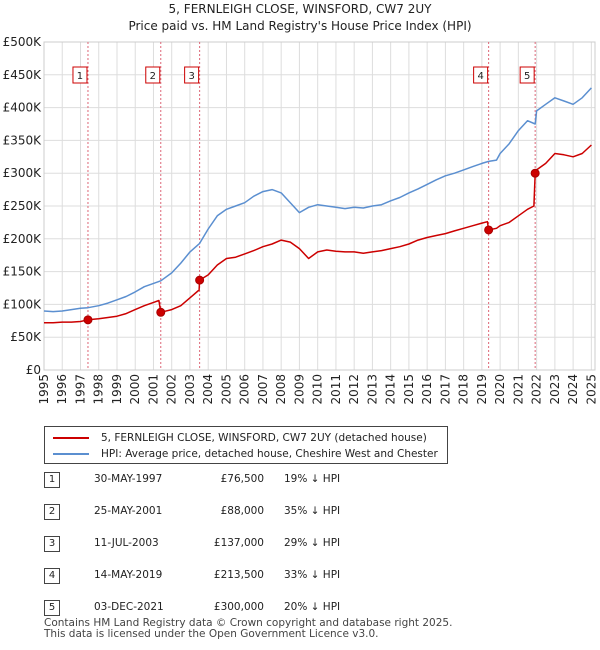 The width and height of the screenshot is (600, 650). What do you see at coordinates (238, 543) in the screenshot?
I see `sale-price: £137,000` at bounding box center [238, 543].